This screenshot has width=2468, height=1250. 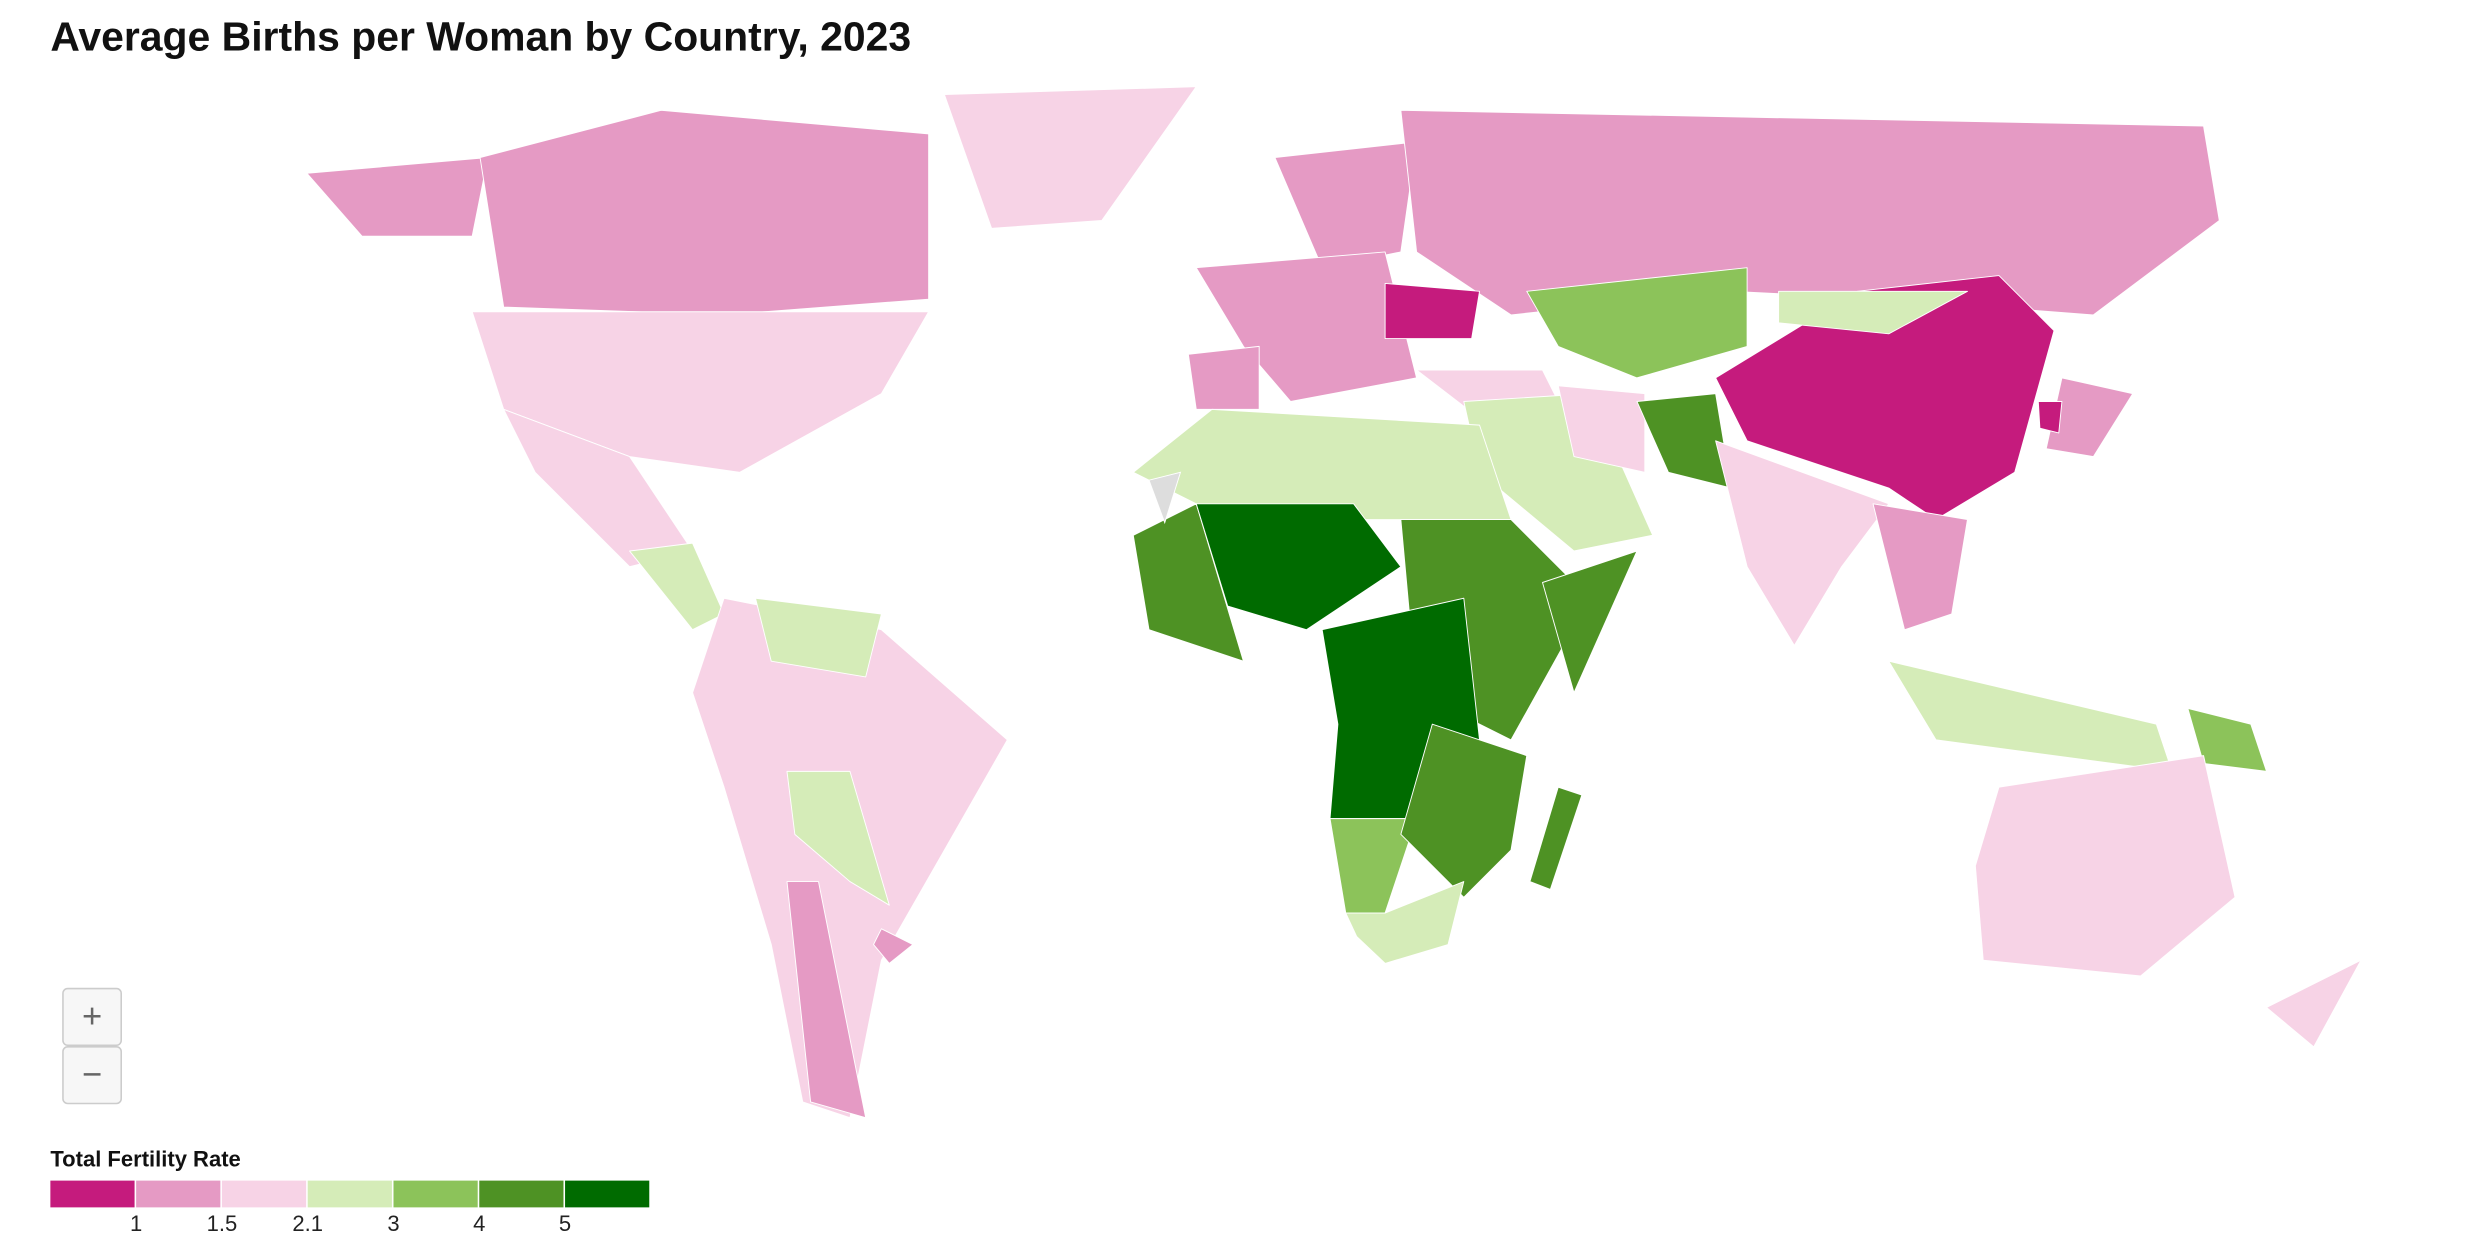 I want to click on zoom-in-label: +, so click(x=92, y=1017).